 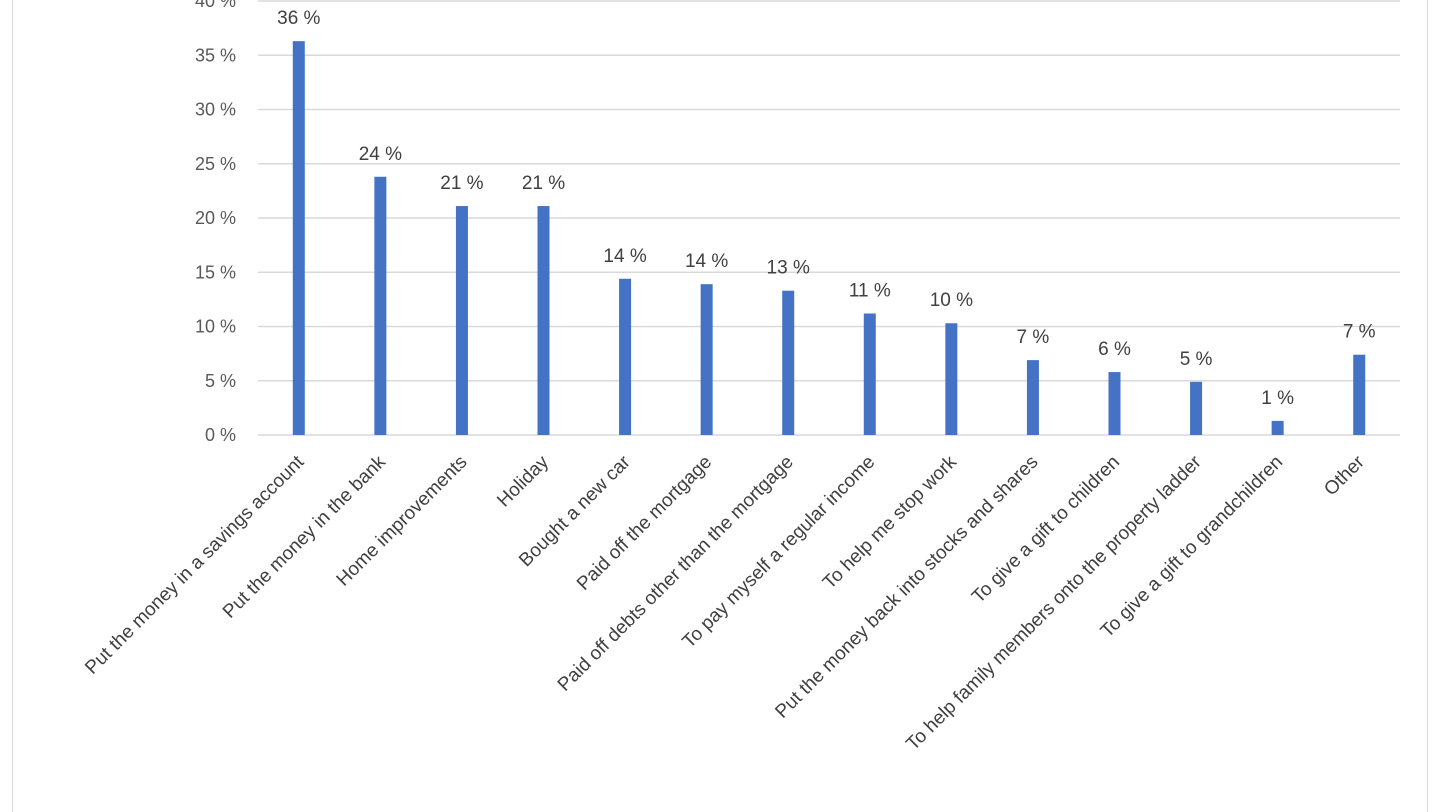 I want to click on category-label: Other, so click(x=1344, y=475).